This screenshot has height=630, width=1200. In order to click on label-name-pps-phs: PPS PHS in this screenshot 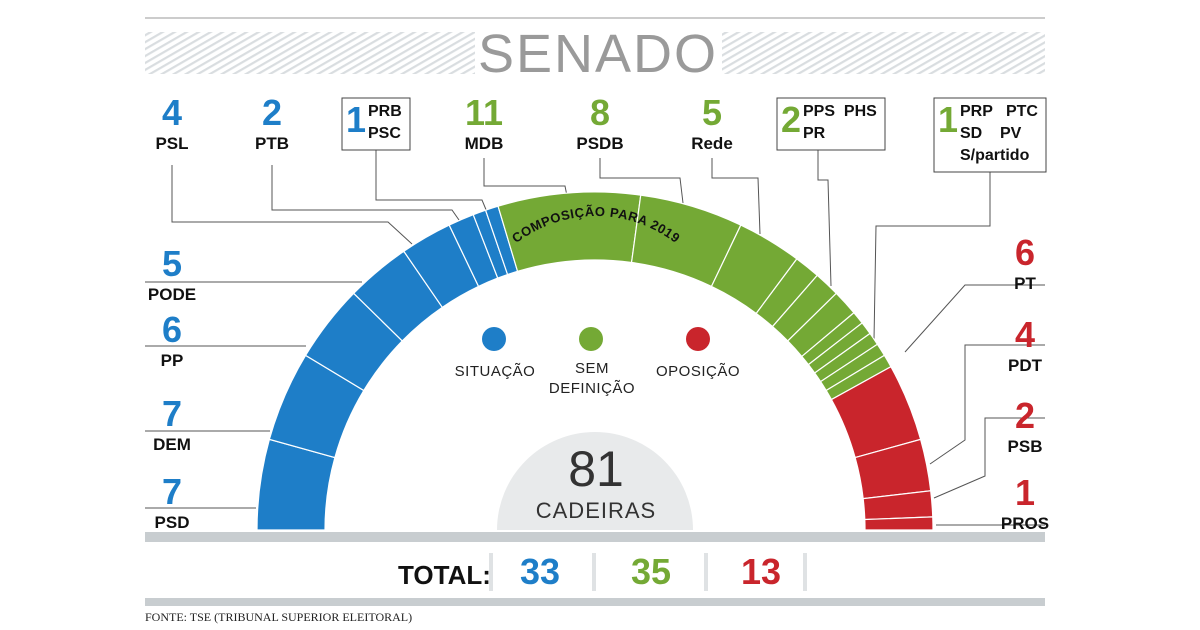, I will do `click(840, 111)`.